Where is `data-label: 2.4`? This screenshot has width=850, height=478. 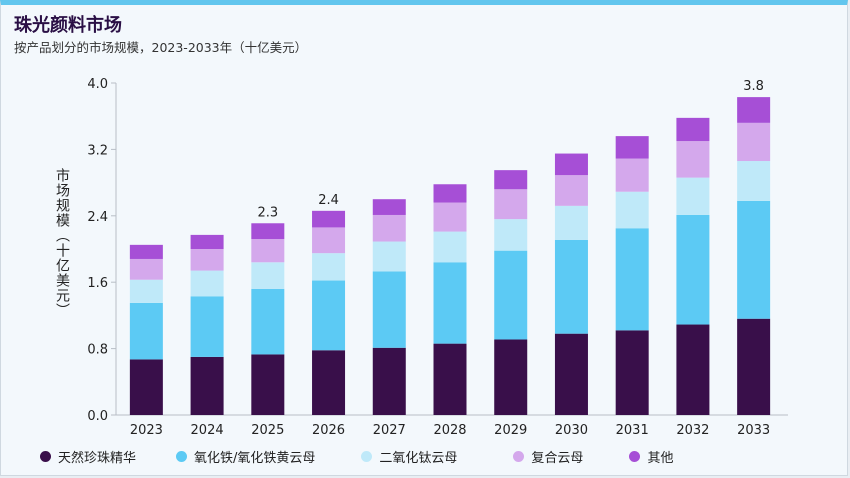 data-label: 2.4 is located at coordinates (328, 200).